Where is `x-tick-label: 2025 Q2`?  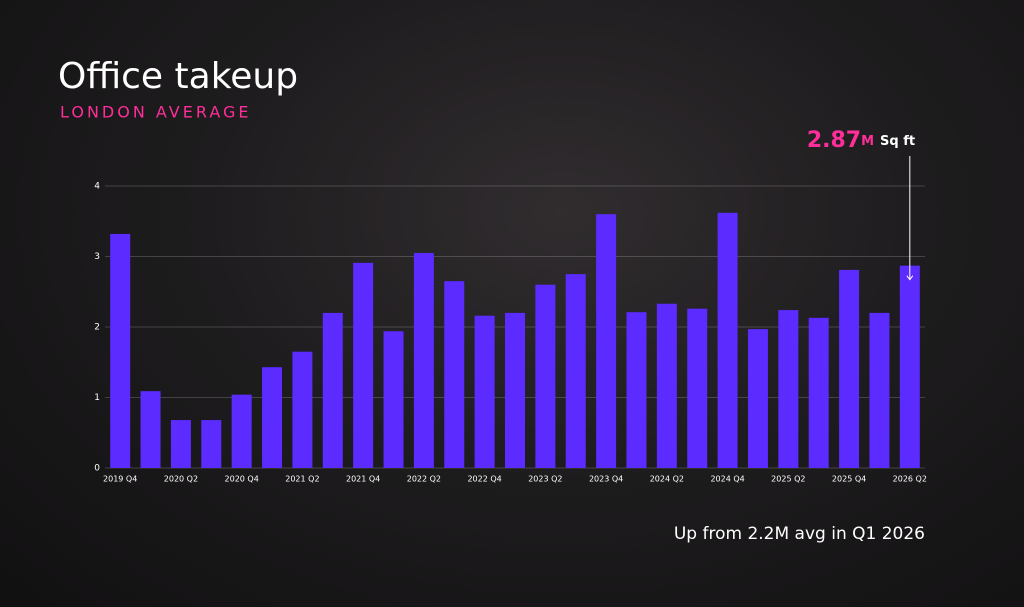
x-tick-label: 2025 Q2 is located at coordinates (788, 479).